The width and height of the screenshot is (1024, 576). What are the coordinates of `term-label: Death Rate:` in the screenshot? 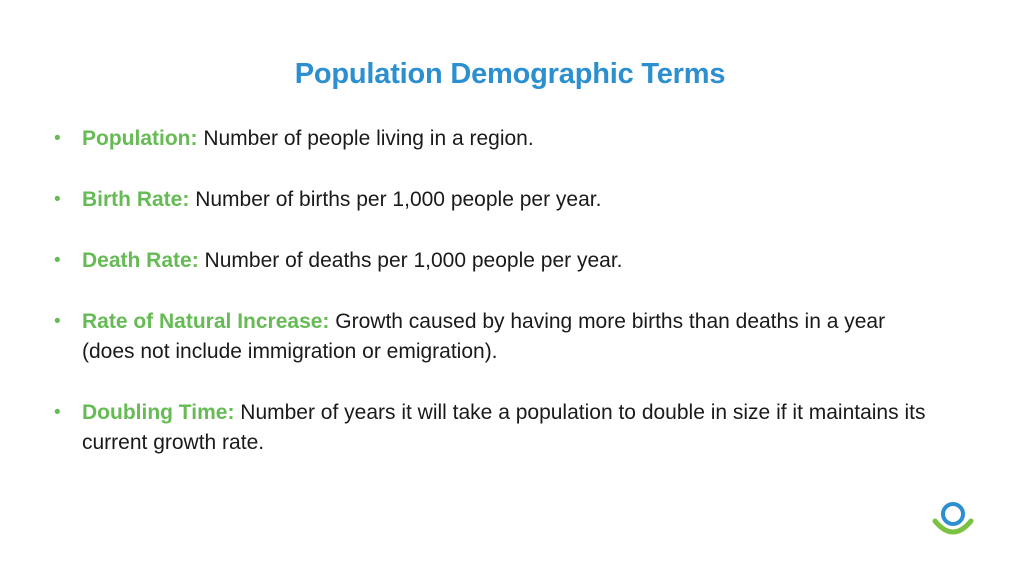 It's located at (140, 260).